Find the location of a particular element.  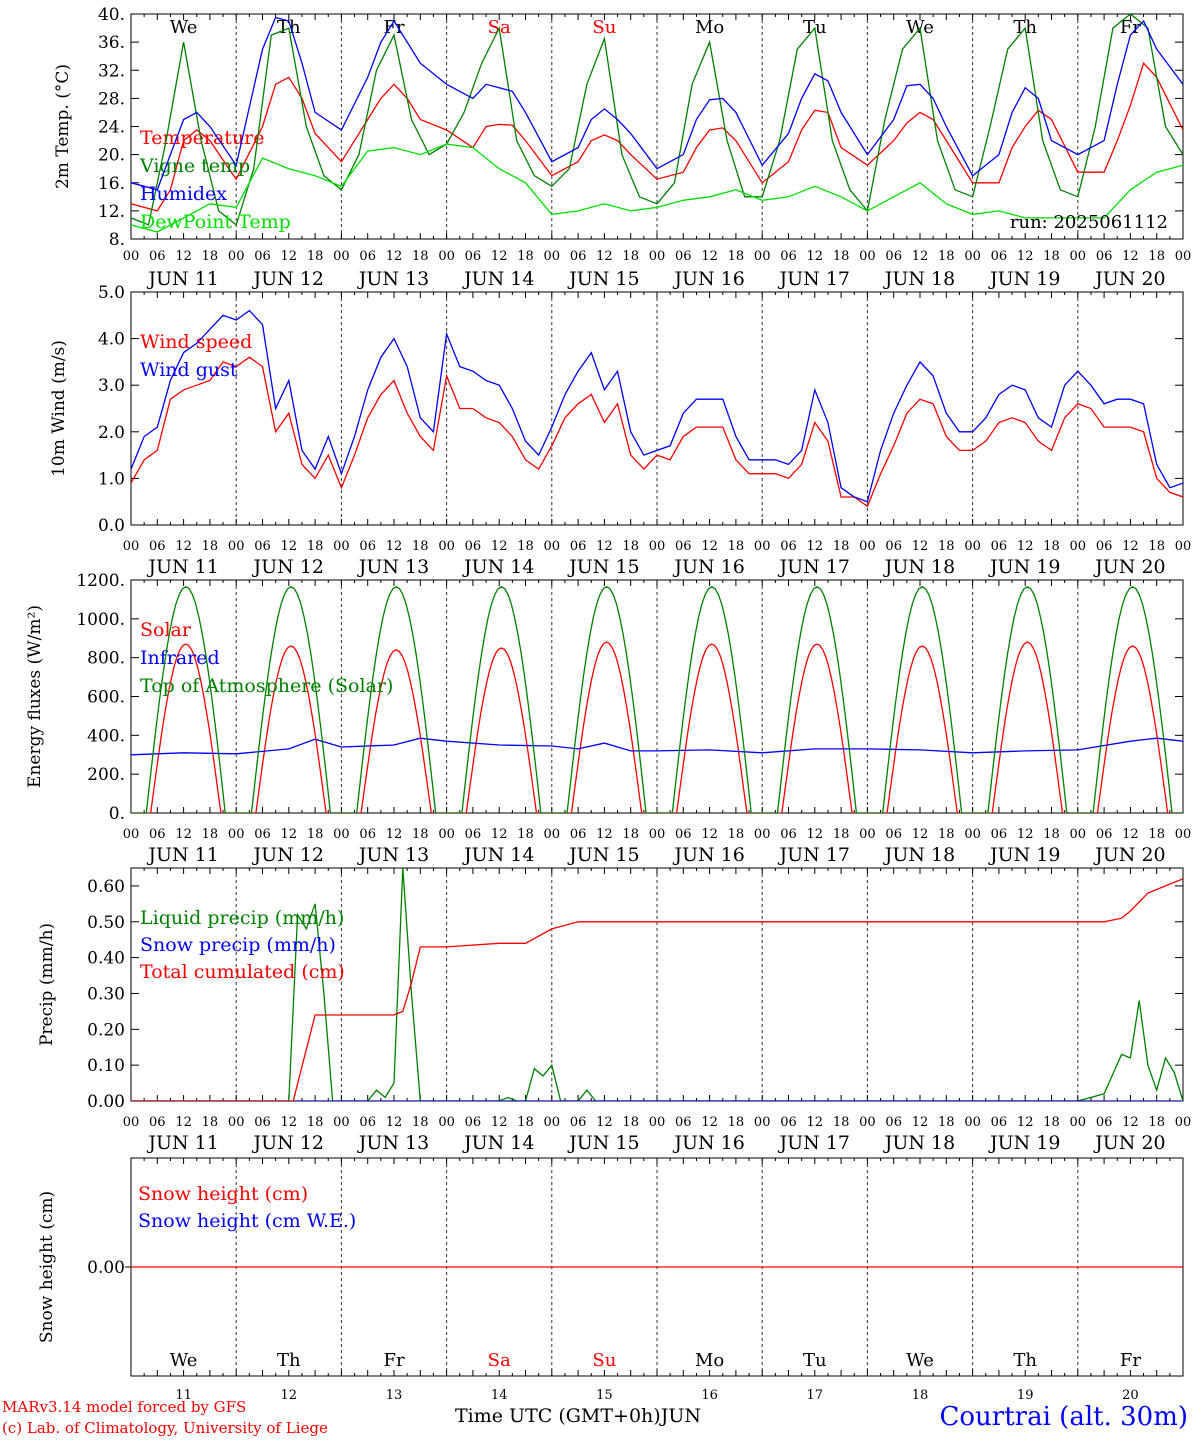

day-label: JUN 18 is located at coordinates (919, 567).